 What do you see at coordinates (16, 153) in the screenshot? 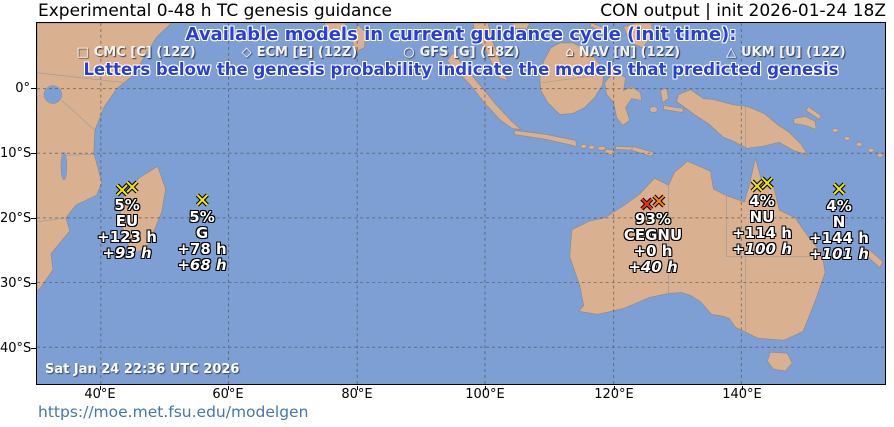
I see `lat-axis-label-10s: 10°S` at bounding box center [16, 153].